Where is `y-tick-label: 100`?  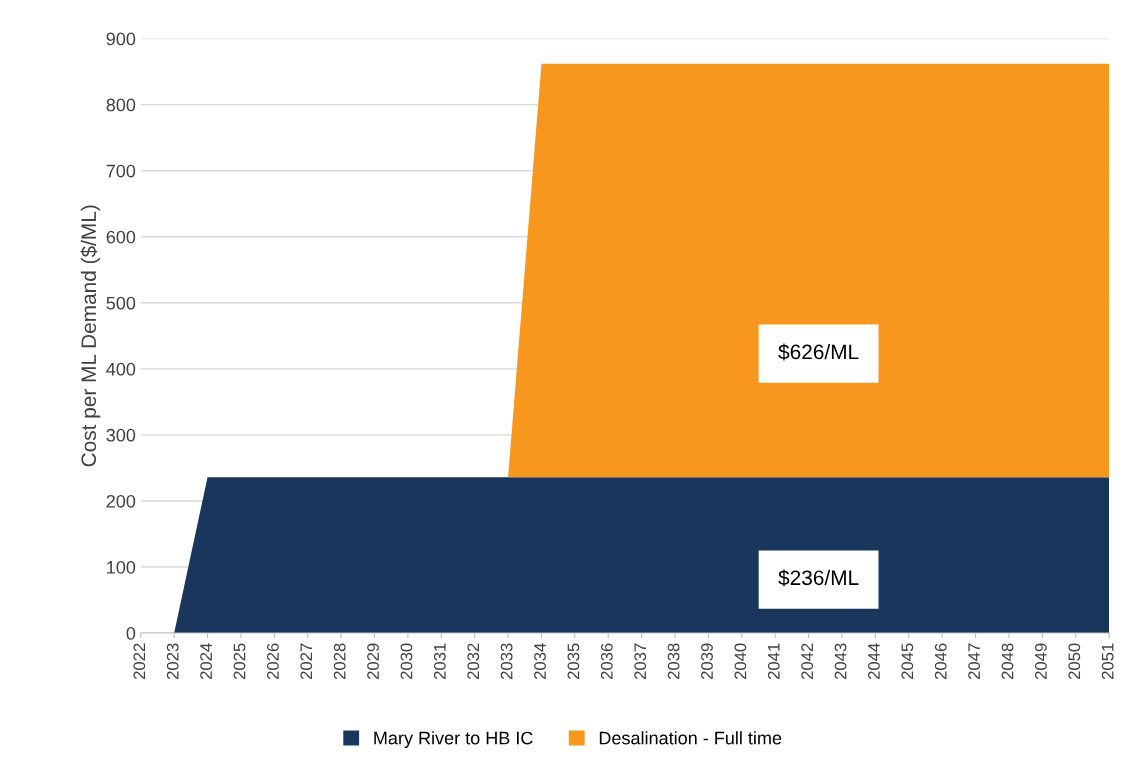 y-tick-label: 100 is located at coordinates (121, 567).